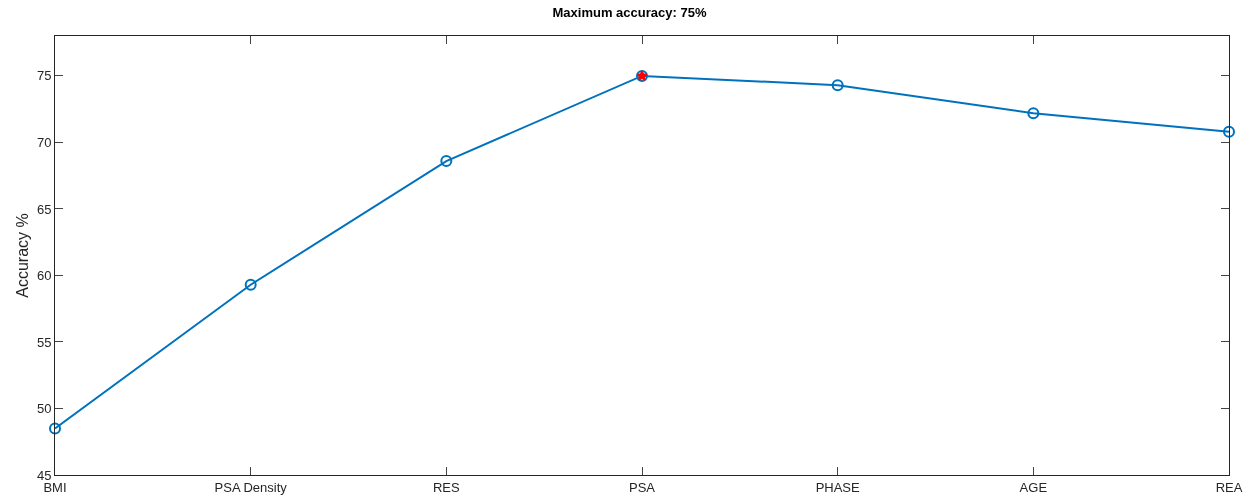 Image resolution: width=1259 pixels, height=499 pixels. Describe the element at coordinates (838, 487) in the screenshot. I see `x-tick-label: PHASE` at that location.